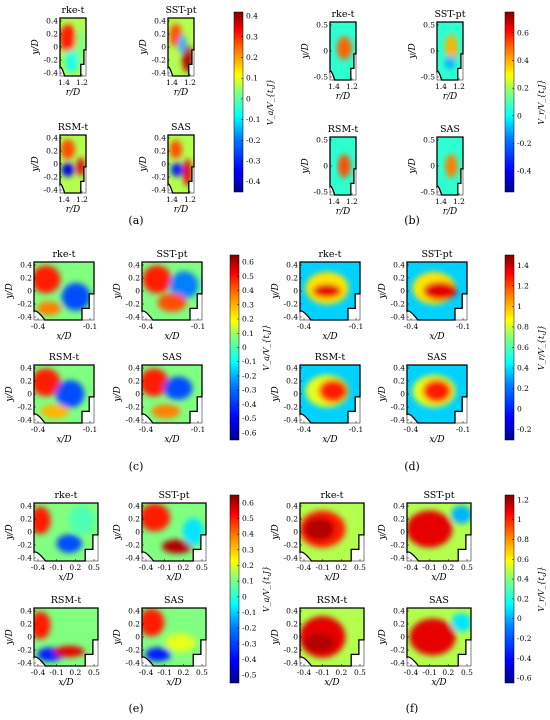 The height and width of the screenshot is (720, 550). I want to click on subplot-title: RSM-t, so click(332, 600).